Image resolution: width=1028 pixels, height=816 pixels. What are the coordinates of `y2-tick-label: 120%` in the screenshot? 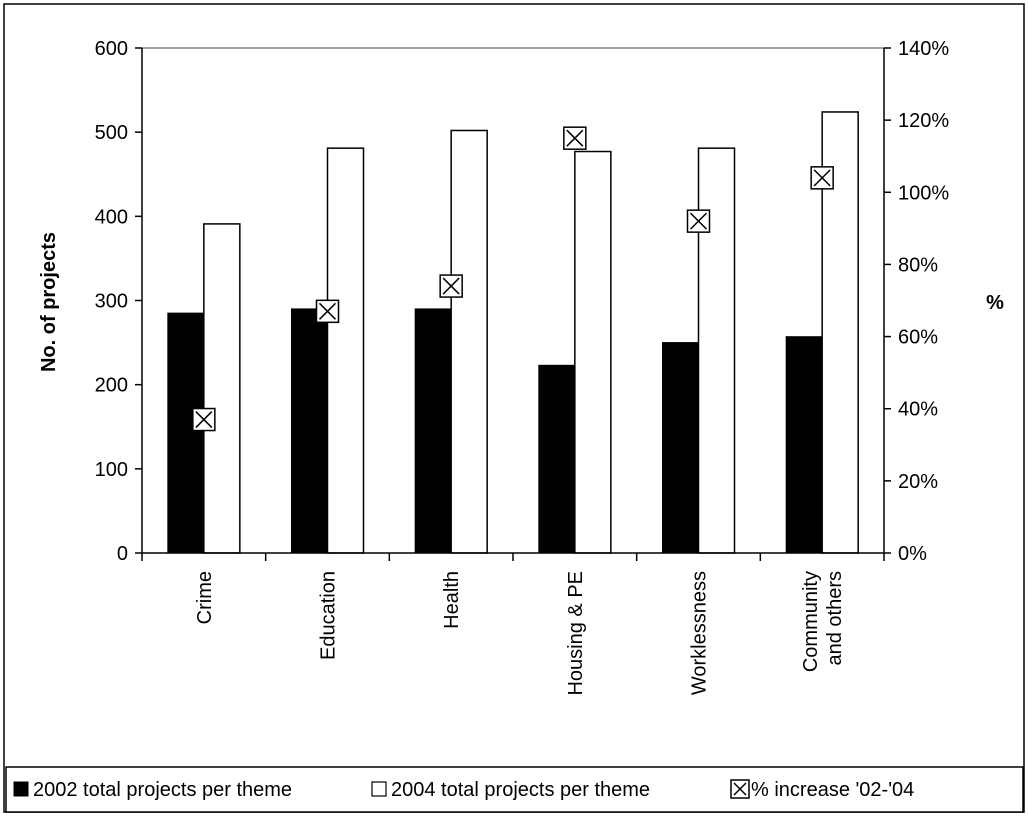 It's located at (923, 121).